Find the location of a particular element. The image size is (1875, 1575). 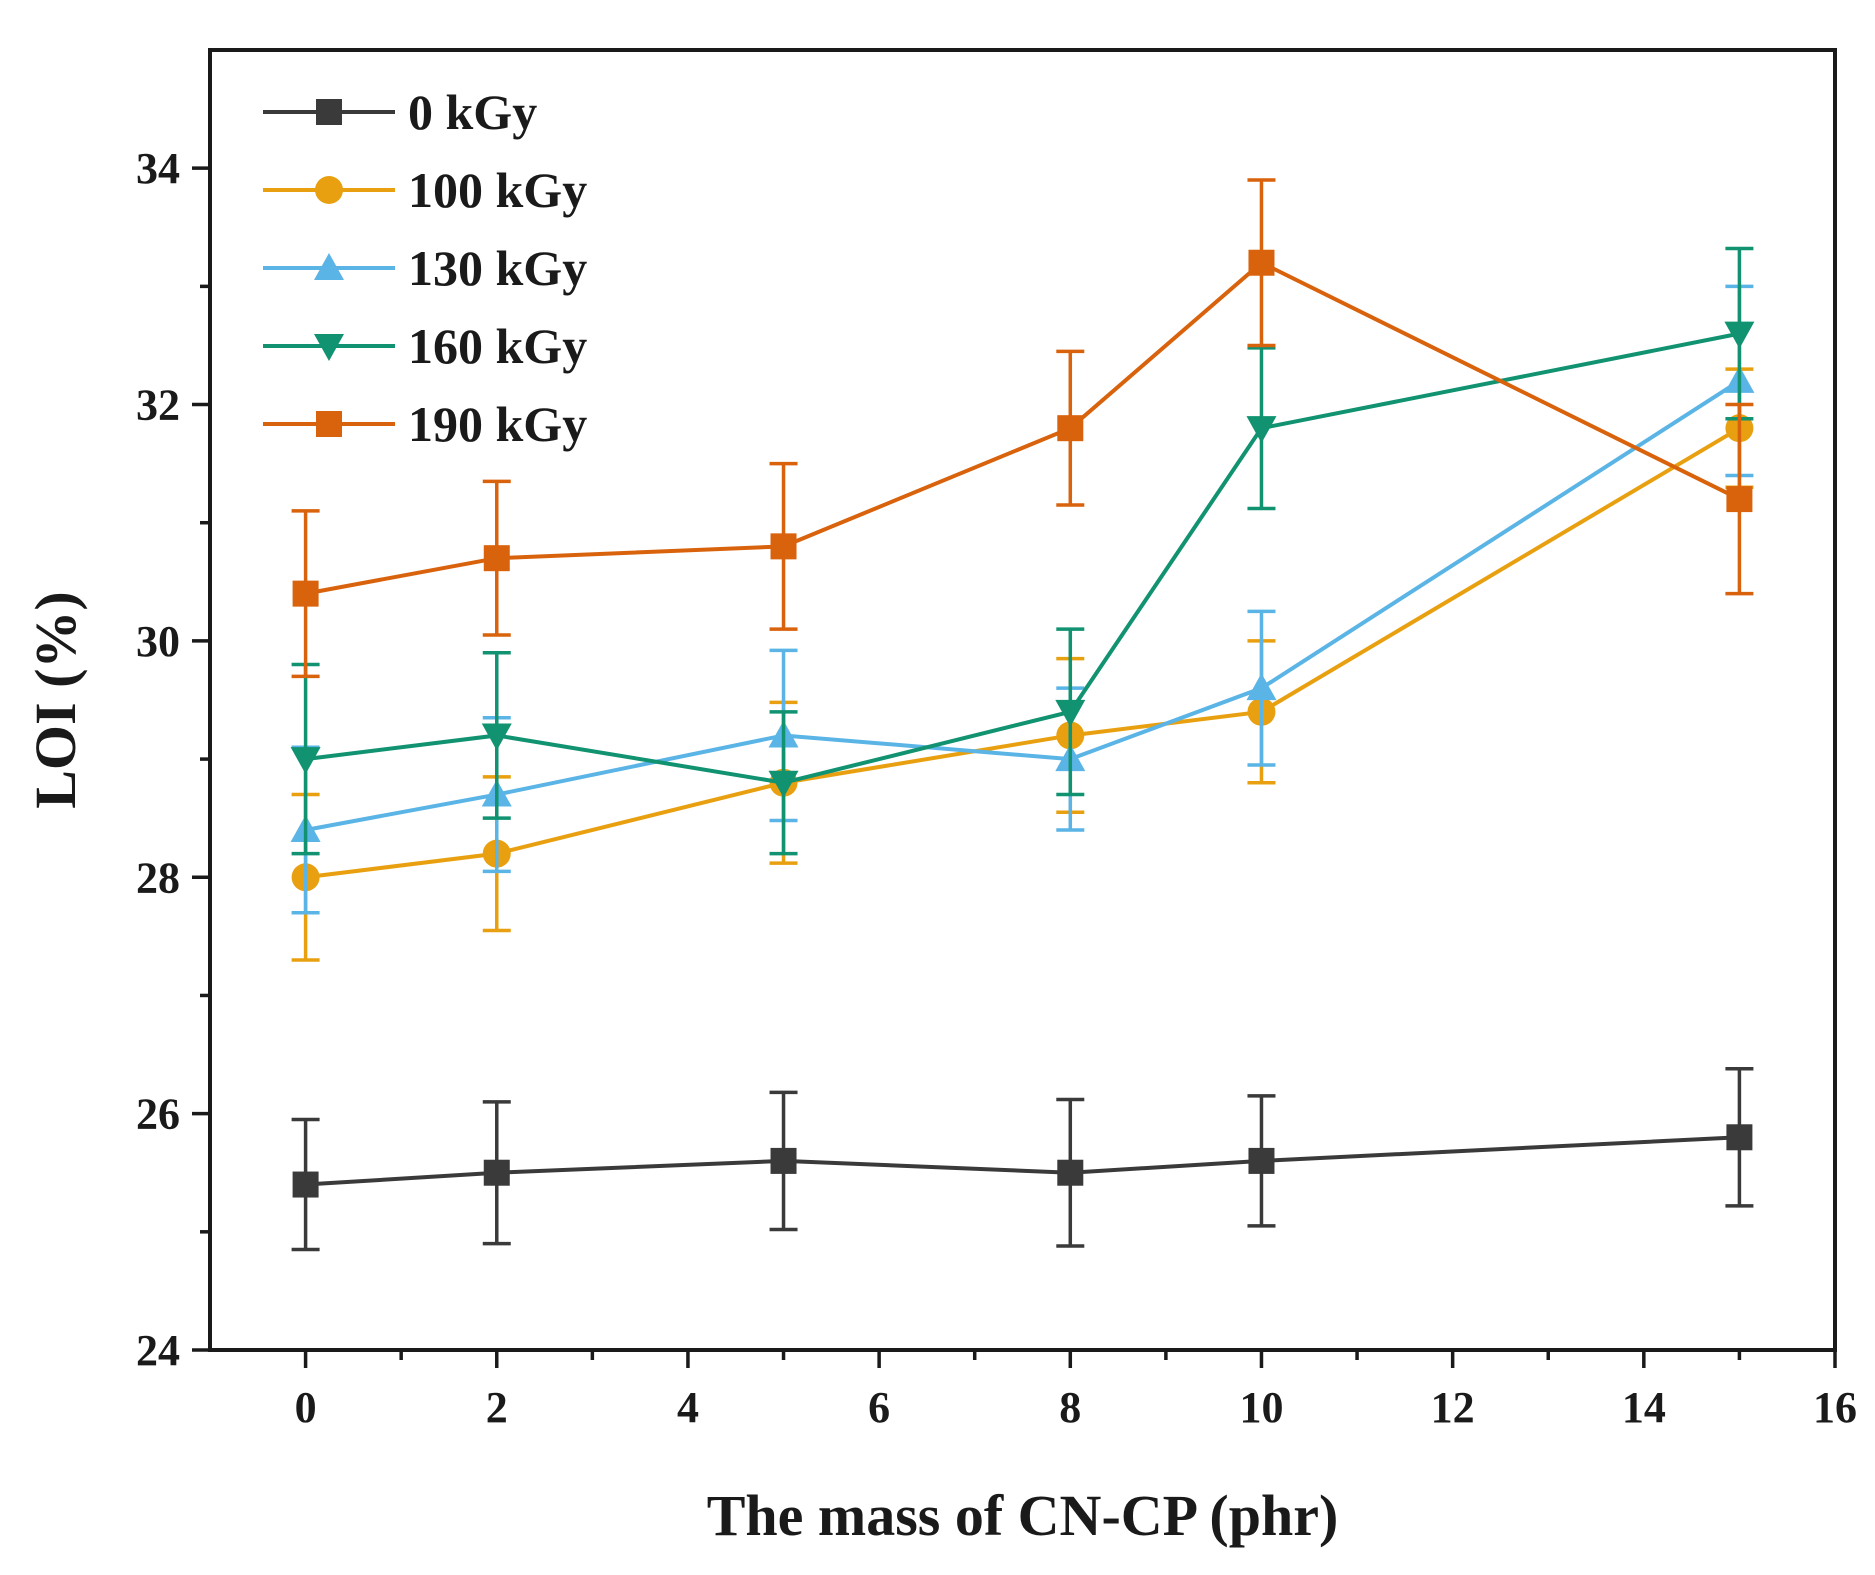

legend-label: 100 kGy is located at coordinates (497, 190).